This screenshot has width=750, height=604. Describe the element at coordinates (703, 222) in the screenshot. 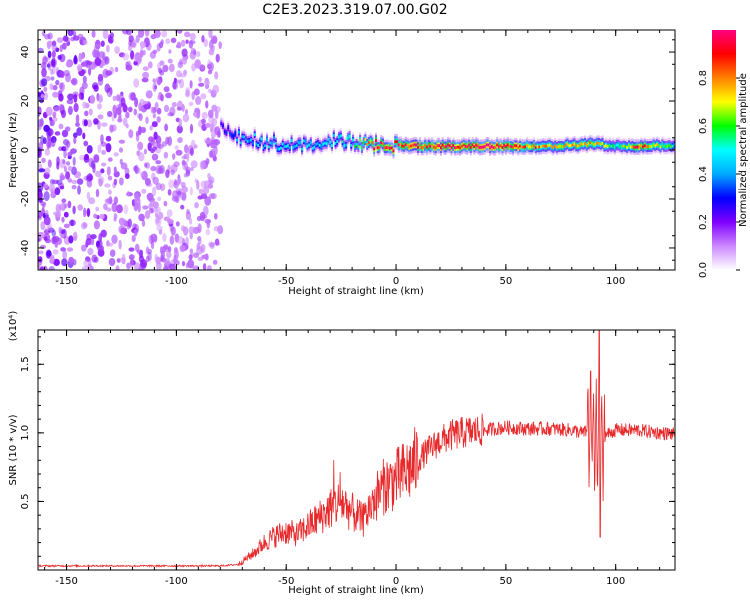

I see `colorbar-tick-label: 0.2` at that location.